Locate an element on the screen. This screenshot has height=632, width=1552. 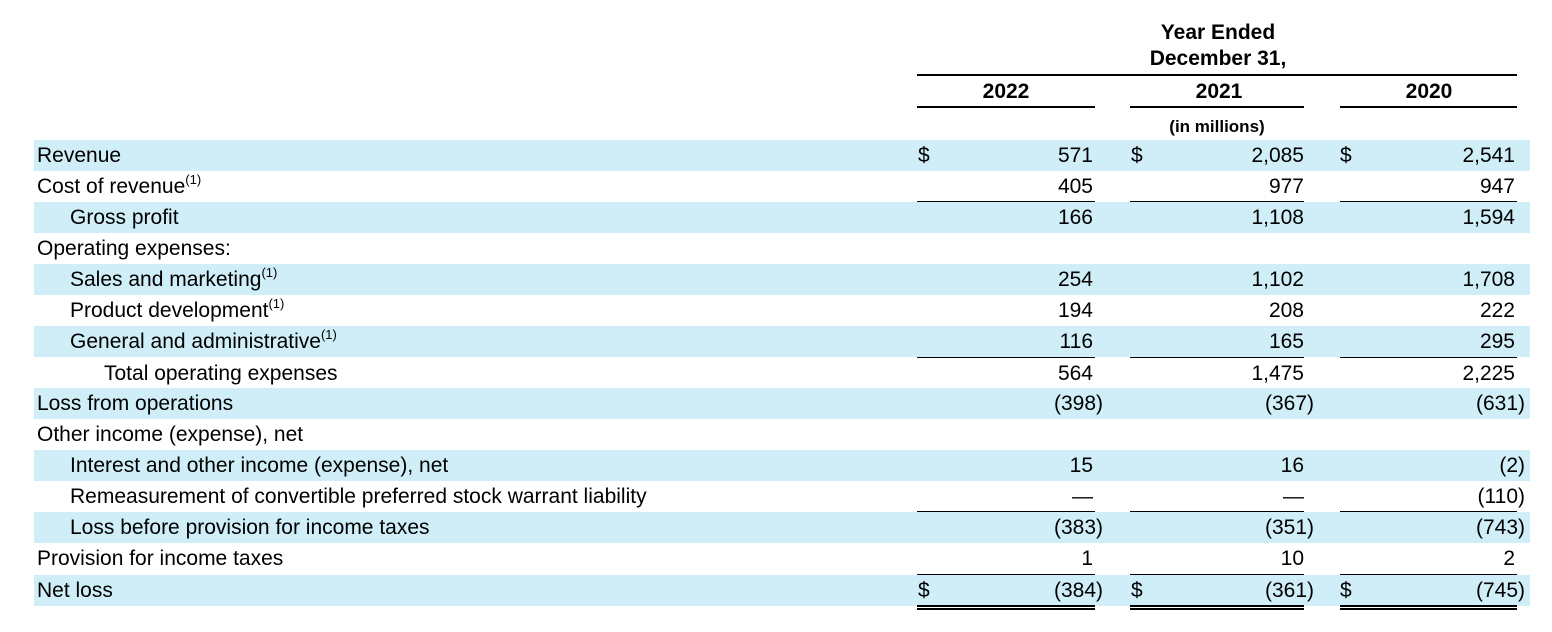
period-header-line1: Year Ended is located at coordinates (1218, 32).